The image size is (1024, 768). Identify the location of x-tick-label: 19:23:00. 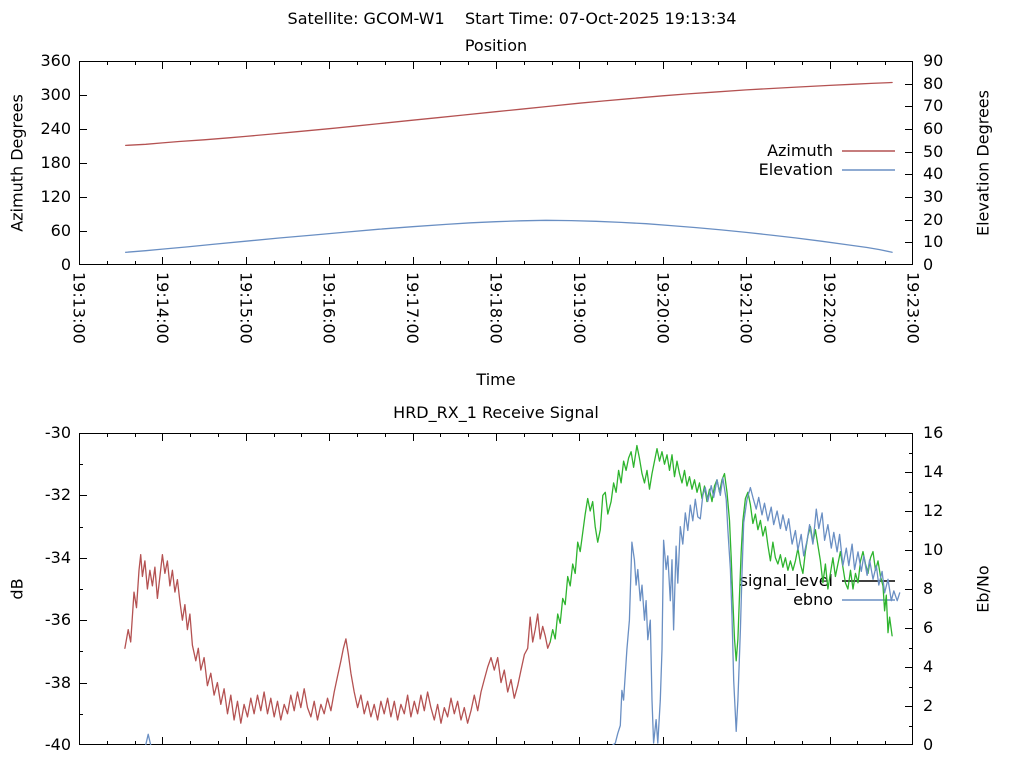
(913, 308).